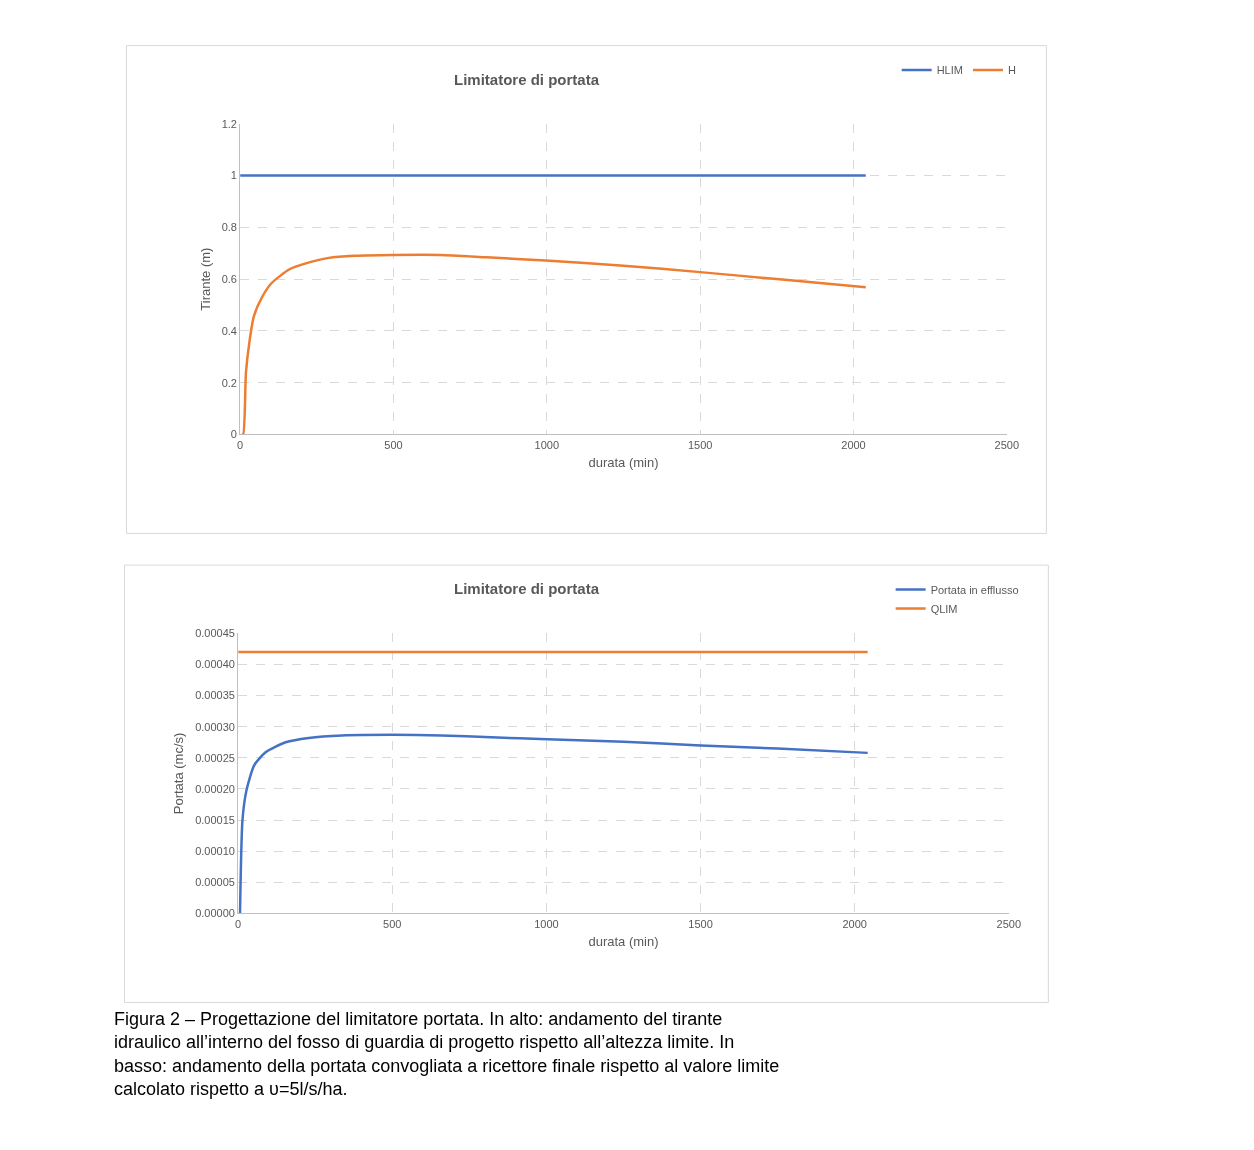 The width and height of the screenshot is (1254, 1150). Describe the element at coordinates (233, 434) in the screenshot. I see `y-tick-label: 0` at that location.